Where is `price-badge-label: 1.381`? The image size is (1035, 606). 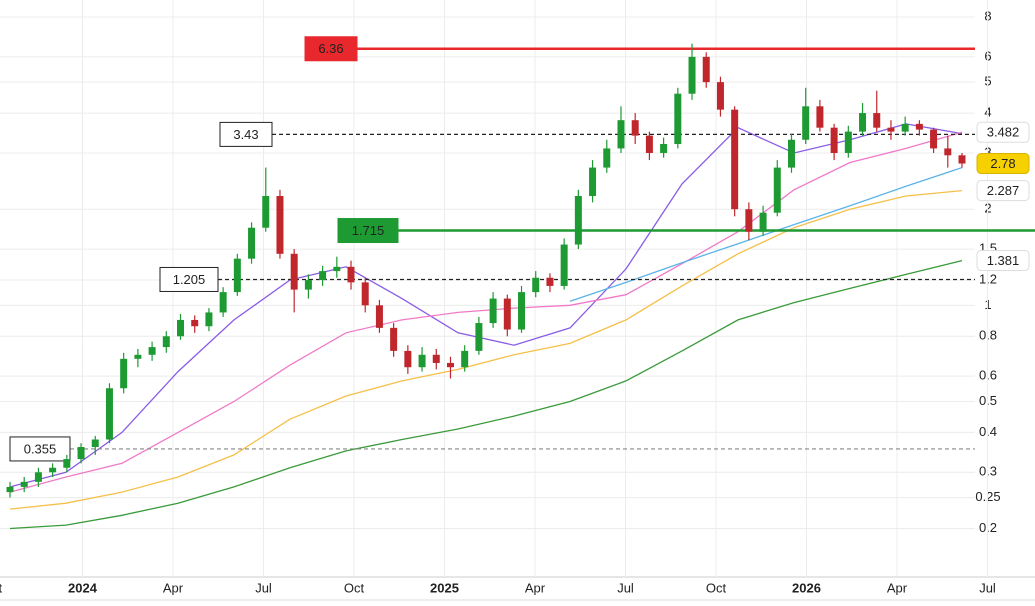 price-badge-label: 1.381 is located at coordinates (1003, 260).